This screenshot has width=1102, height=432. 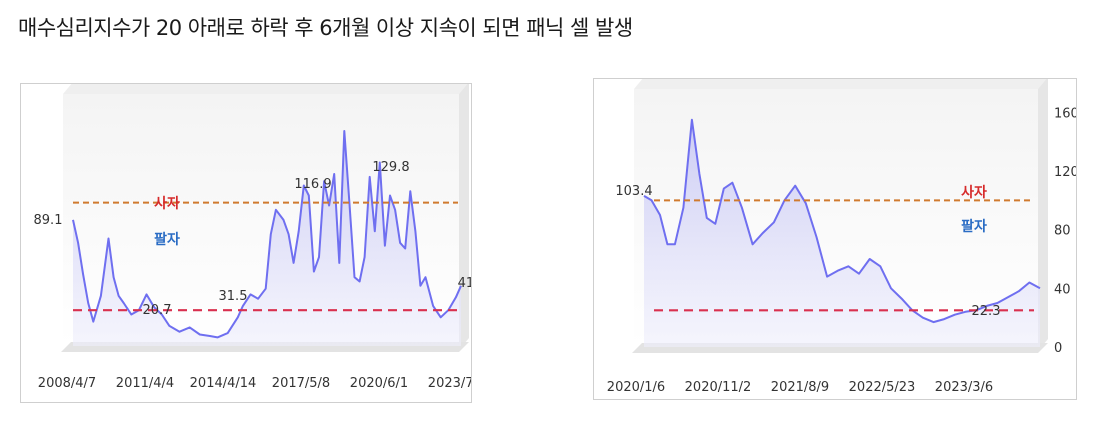 I want to click on data-label: 31.5, so click(x=233, y=296).